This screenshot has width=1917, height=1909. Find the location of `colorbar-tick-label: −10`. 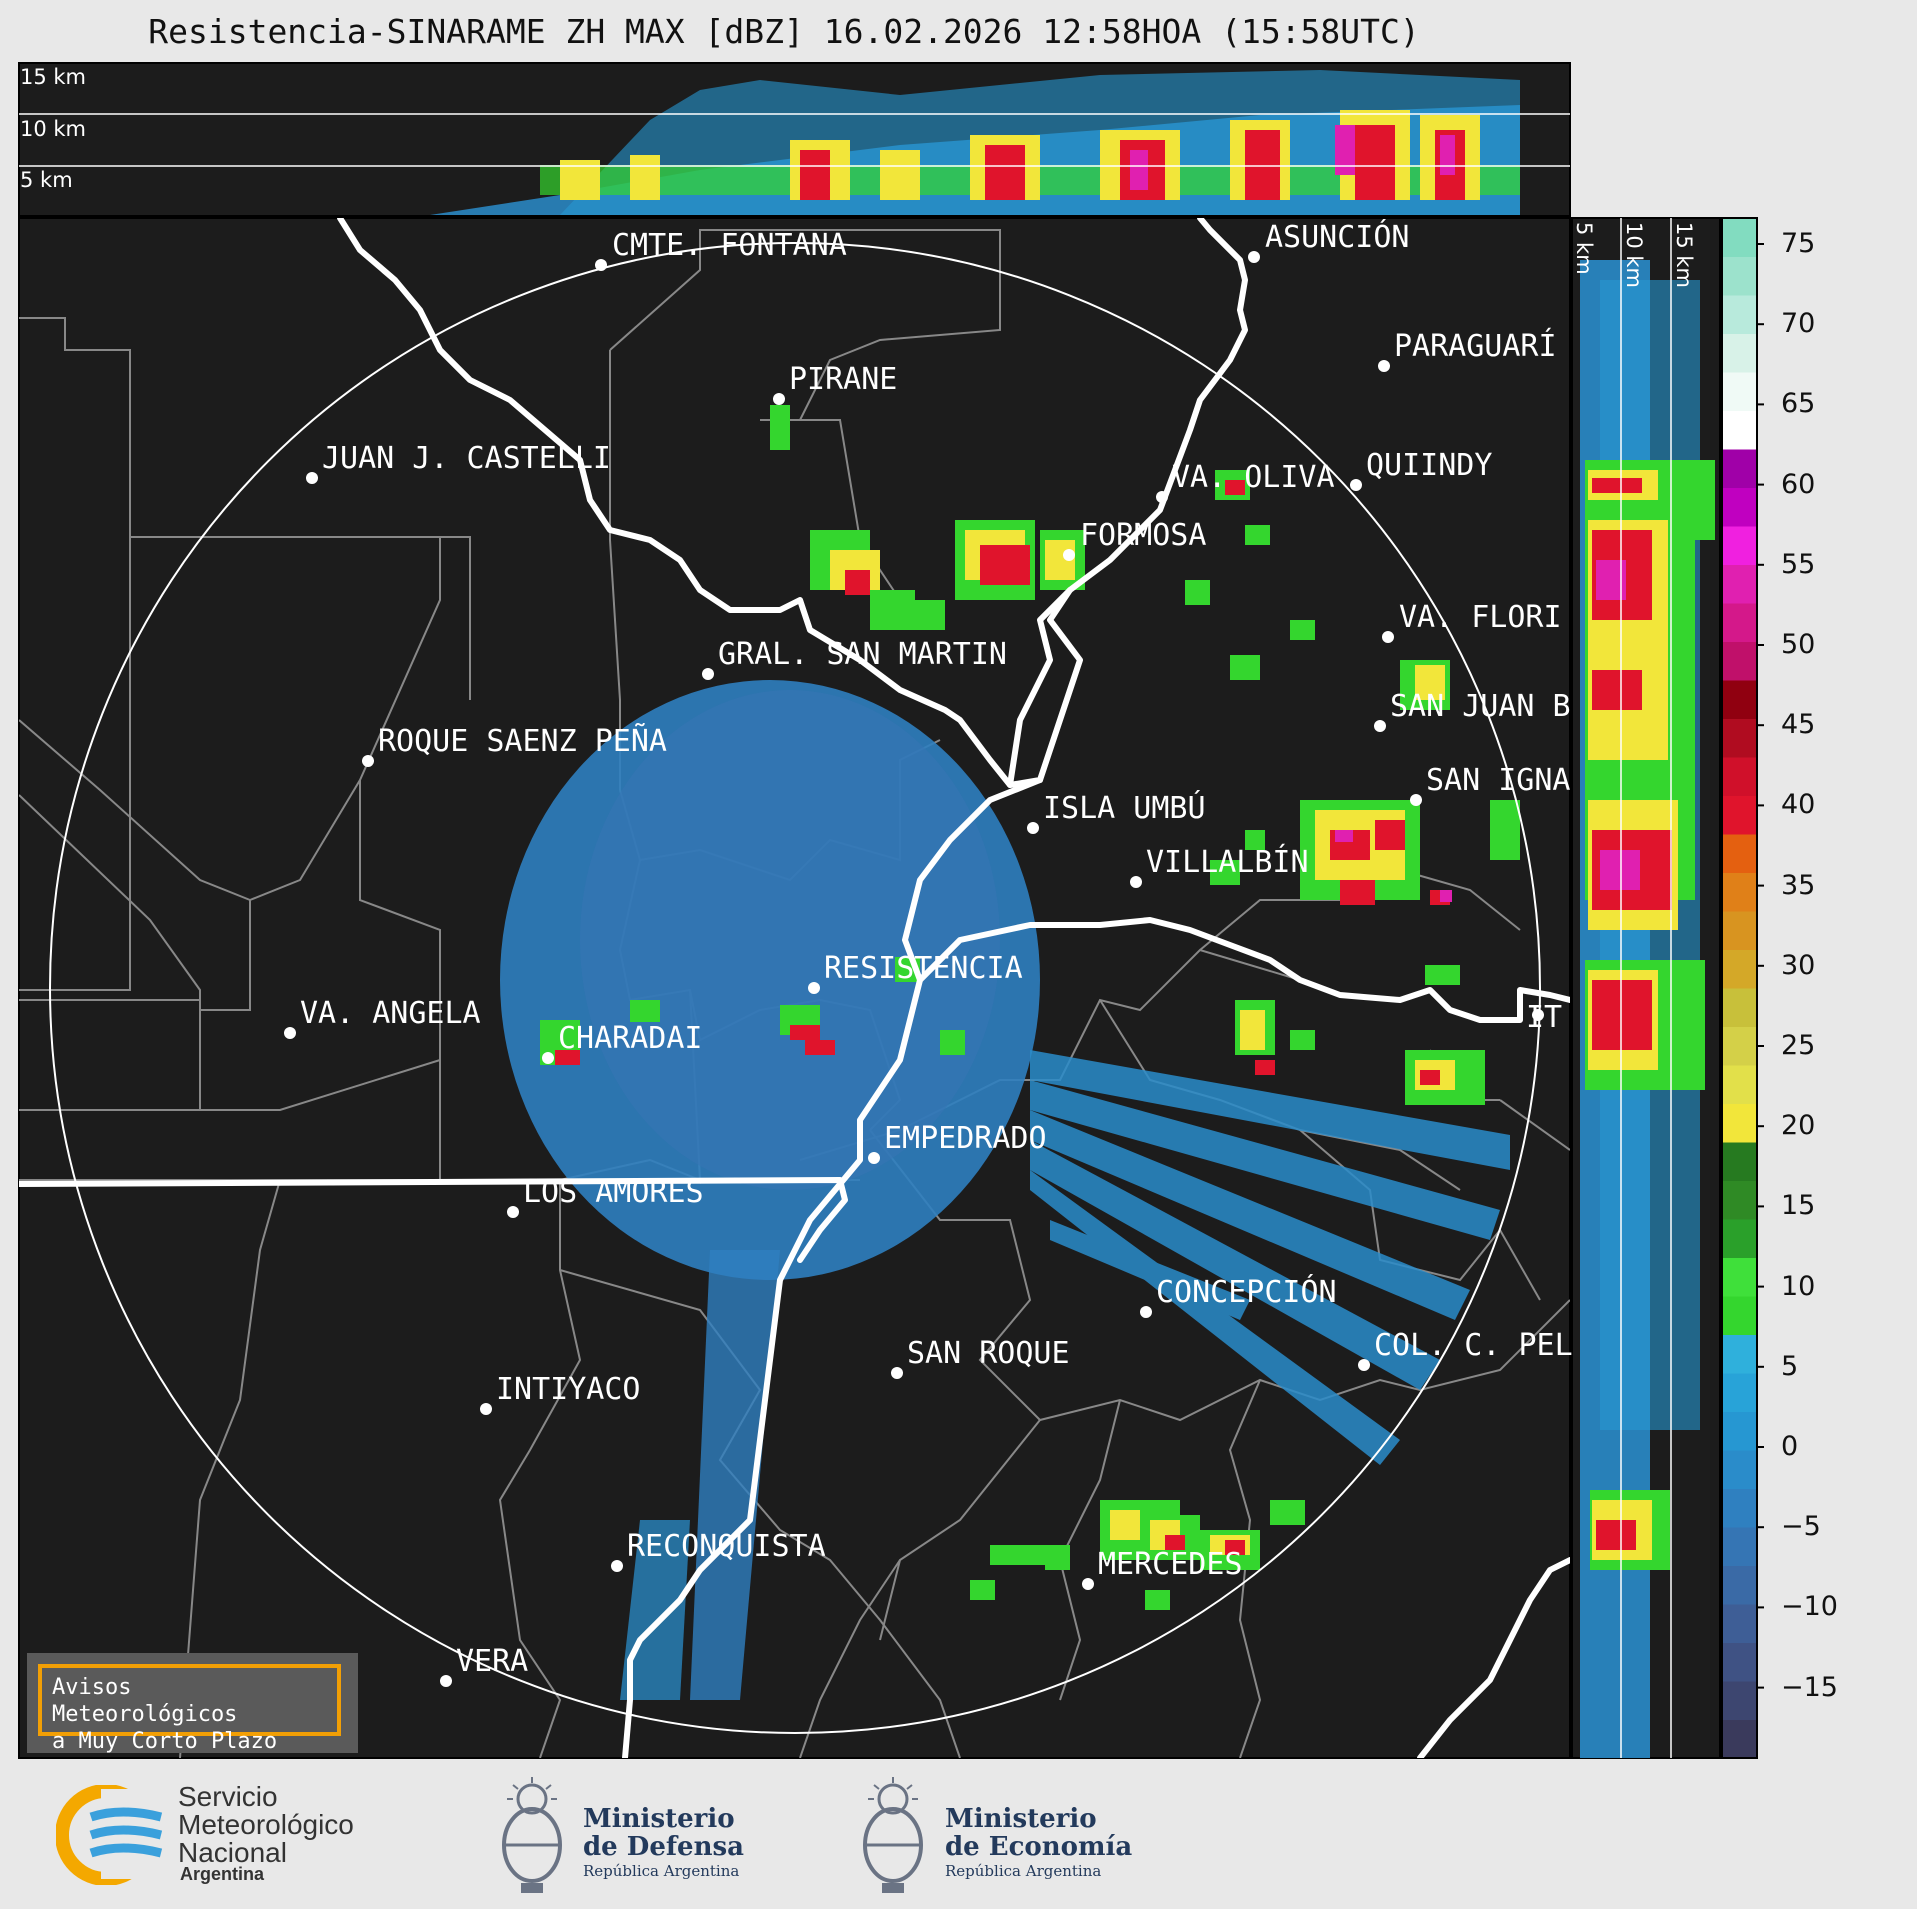

colorbar-tick-label: −10 is located at coordinates (1809, 1607).